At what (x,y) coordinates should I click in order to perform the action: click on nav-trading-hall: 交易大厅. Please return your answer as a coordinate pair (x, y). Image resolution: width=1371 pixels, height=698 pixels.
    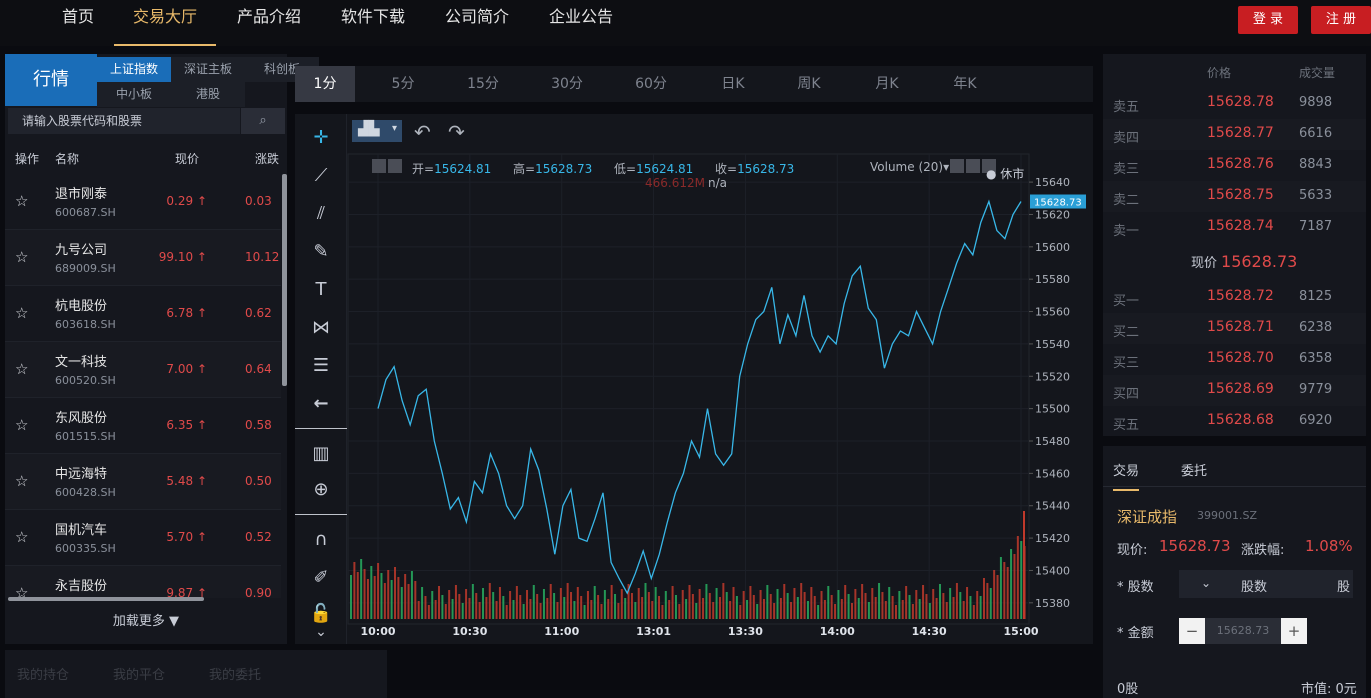
    Looking at the image, I should click on (165, 23).